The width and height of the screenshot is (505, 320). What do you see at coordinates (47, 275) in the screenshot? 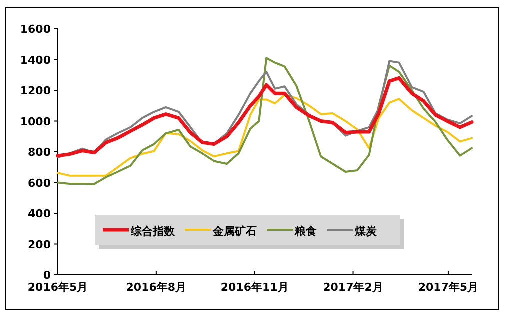
I see `y-tick-label: 0` at bounding box center [47, 275].